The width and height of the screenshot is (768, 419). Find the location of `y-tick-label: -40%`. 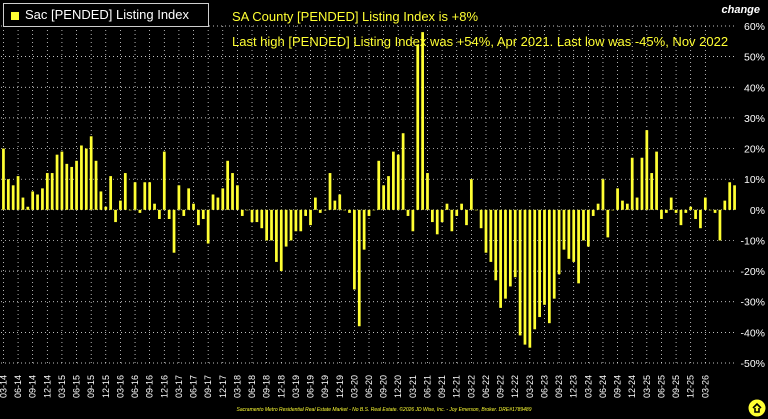

y-tick-label: -40% is located at coordinates (752, 333).